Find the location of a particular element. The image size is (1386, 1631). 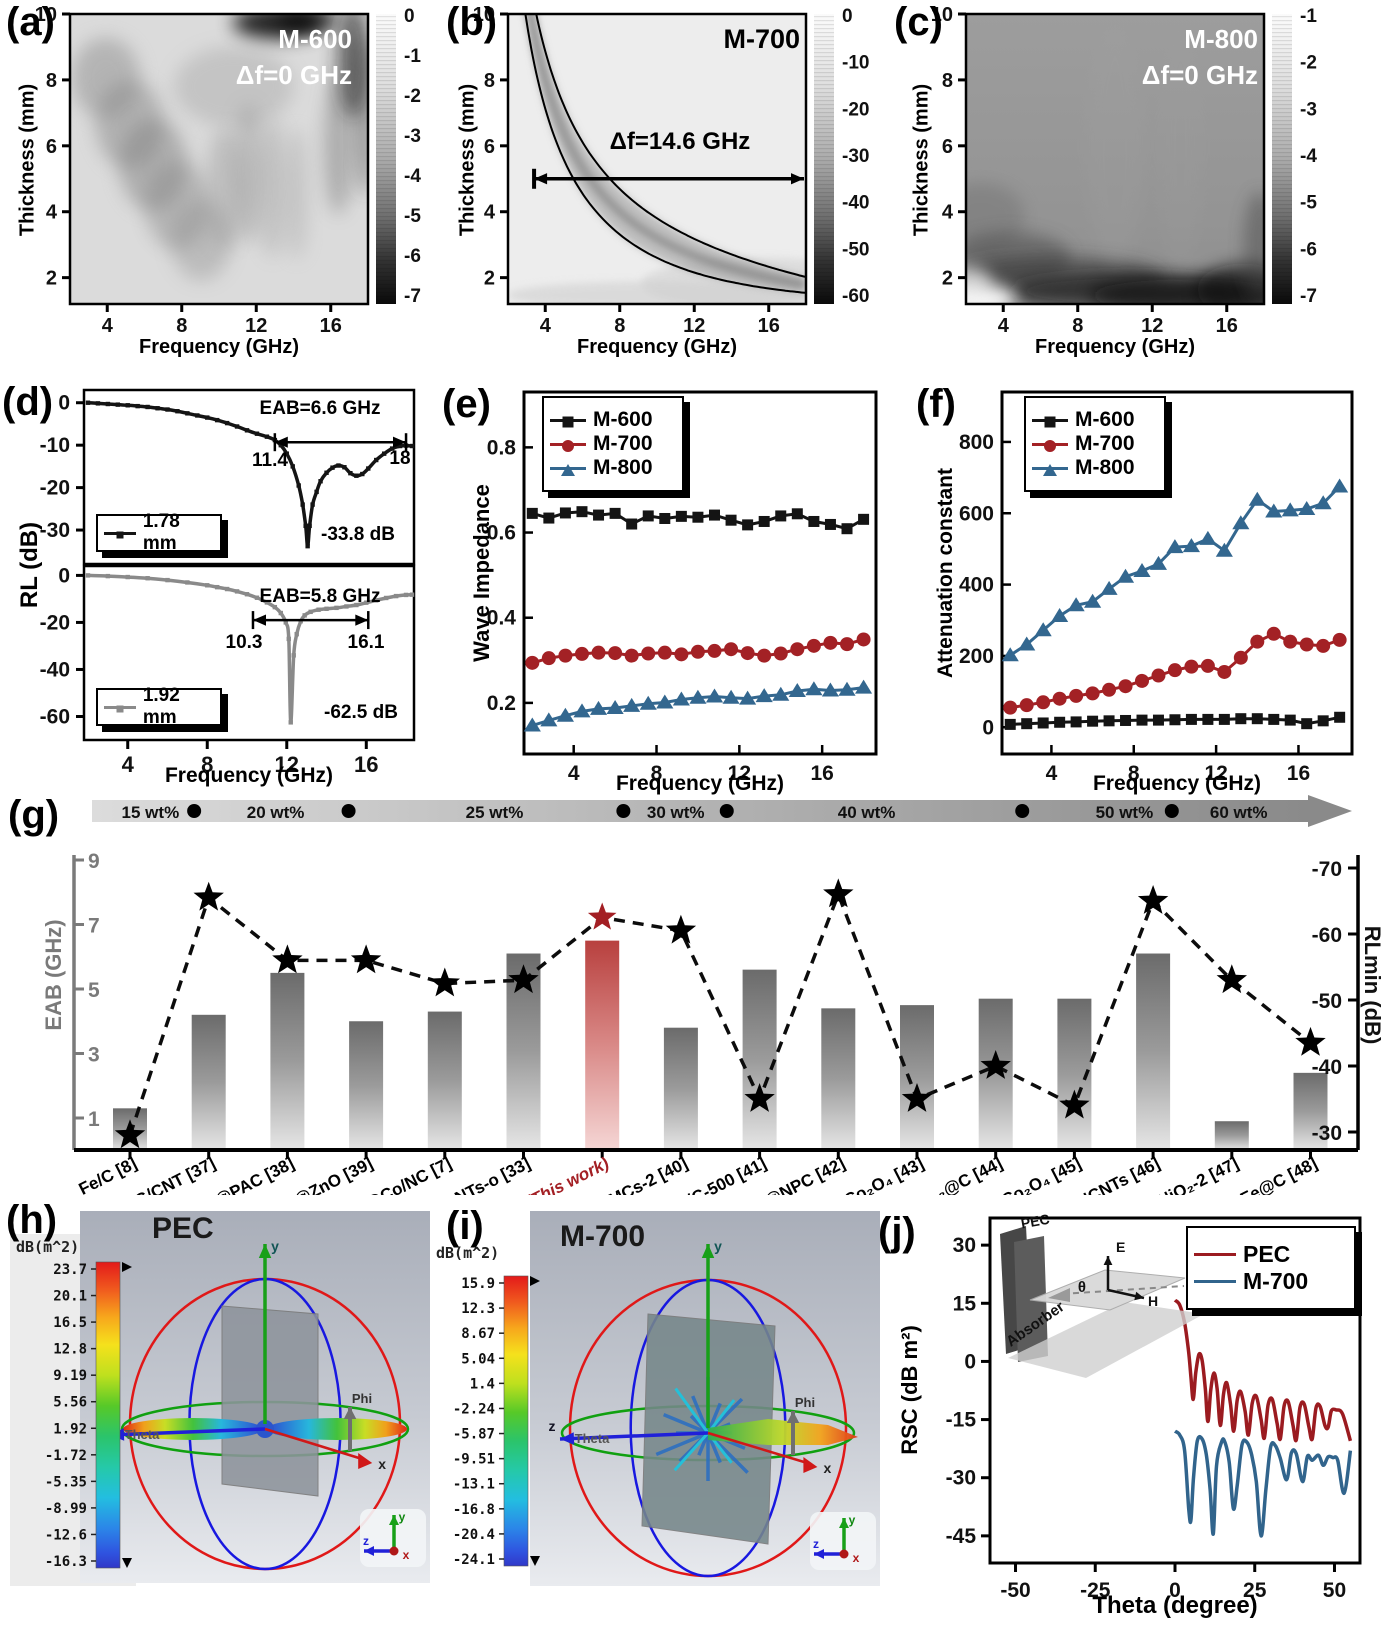

x-tick-label: 0 is located at coordinates (1175, 1590).